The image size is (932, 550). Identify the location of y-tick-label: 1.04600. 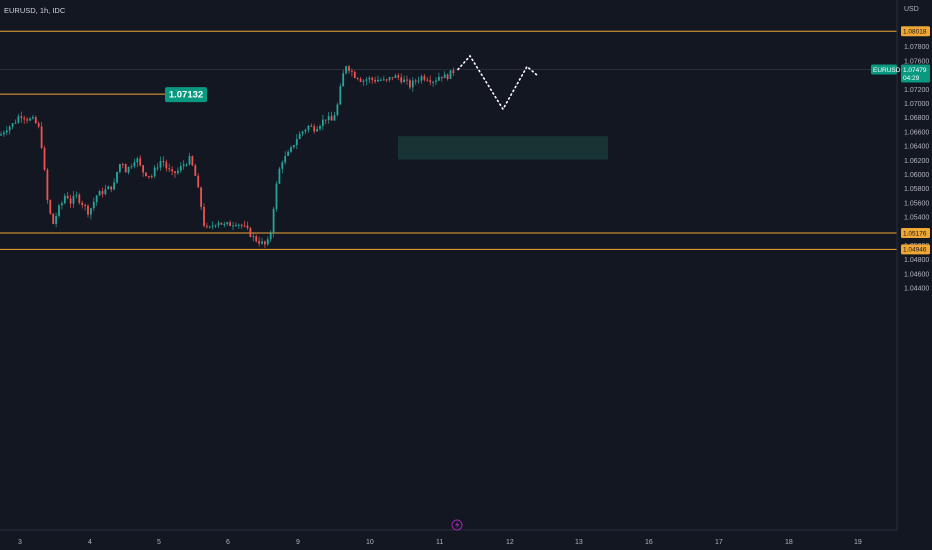
(916, 274).